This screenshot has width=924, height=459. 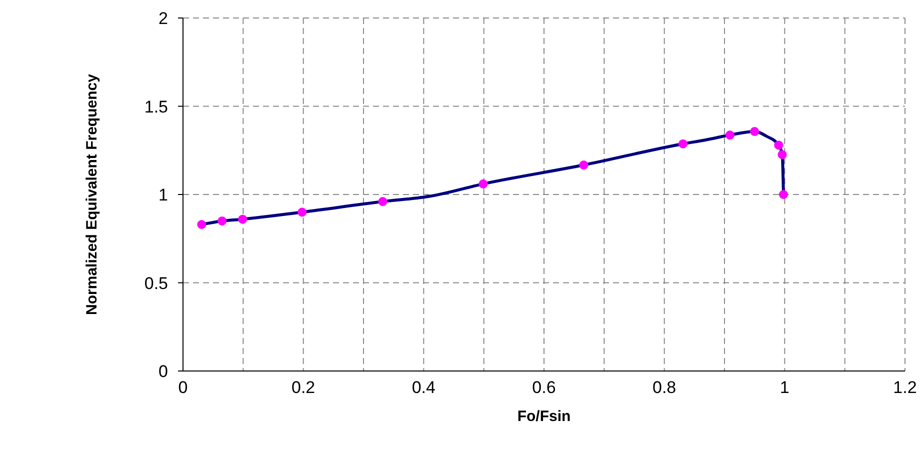 What do you see at coordinates (163, 18) in the screenshot?
I see `y-tick-label: 2` at bounding box center [163, 18].